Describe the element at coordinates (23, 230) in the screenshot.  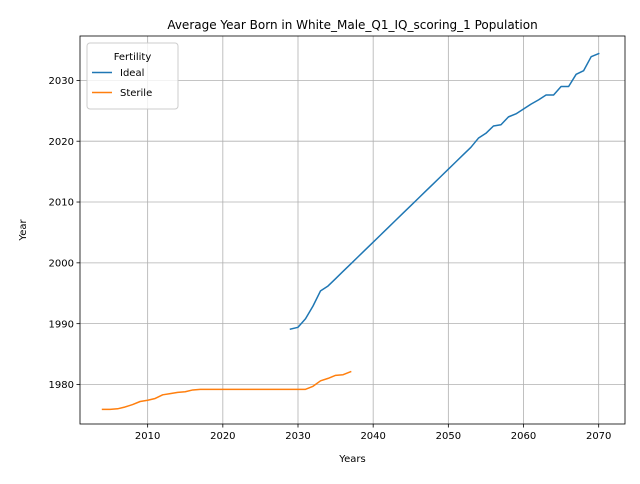
I see `y-axis-label: Year` at that location.